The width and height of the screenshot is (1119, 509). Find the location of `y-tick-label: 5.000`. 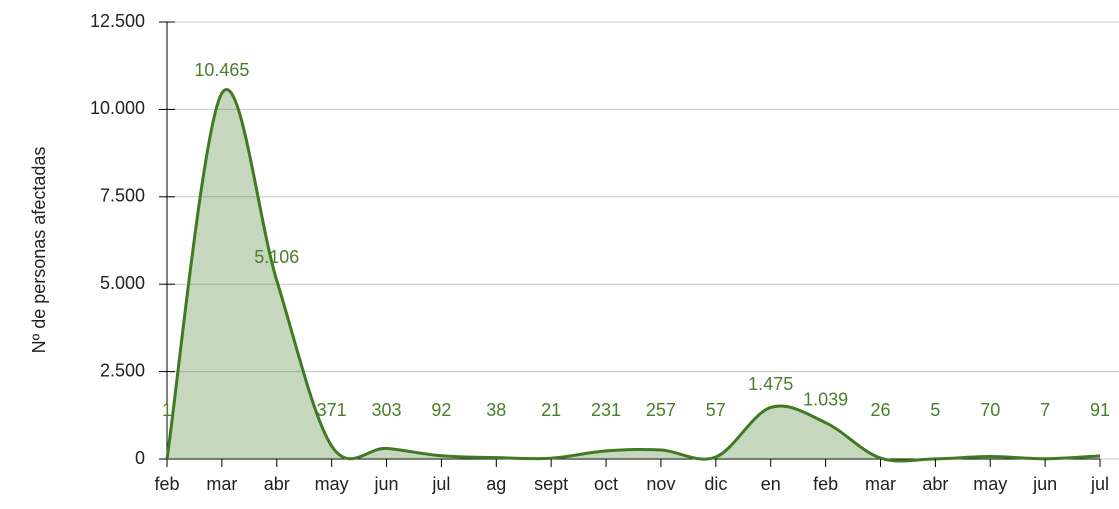

y-tick-label: 5.000 is located at coordinates (122, 283).